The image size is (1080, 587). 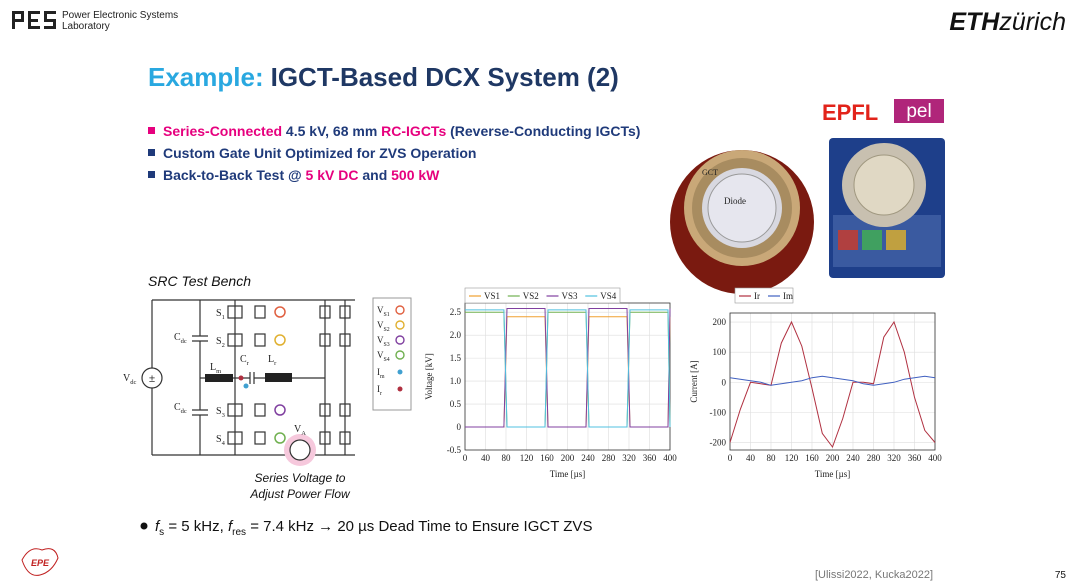 I want to click on circuit-label: VS3, so click(x=383, y=341).